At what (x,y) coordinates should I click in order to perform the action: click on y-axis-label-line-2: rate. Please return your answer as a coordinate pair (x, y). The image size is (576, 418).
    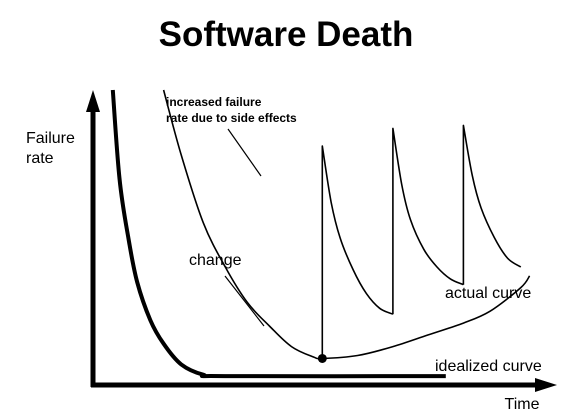
    Looking at the image, I should click on (40, 158).